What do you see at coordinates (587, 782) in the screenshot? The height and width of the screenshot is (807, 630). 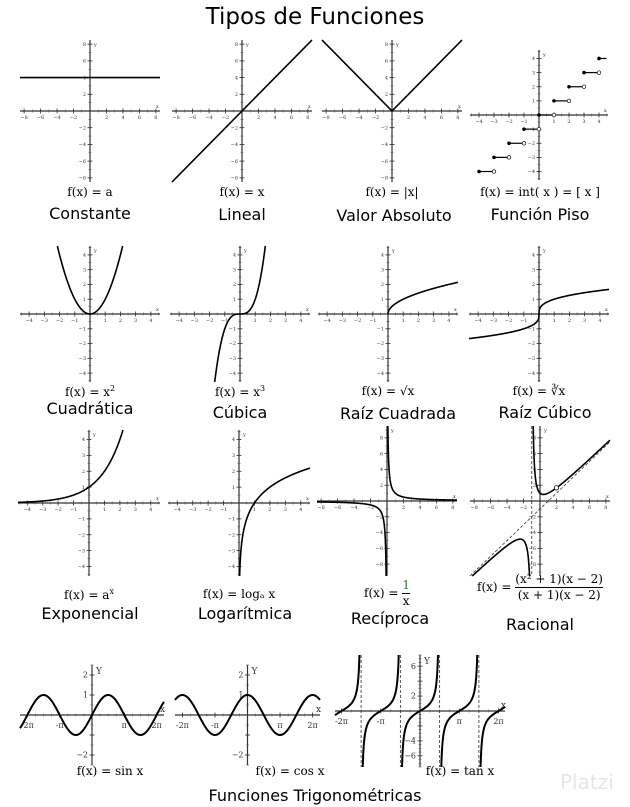 I see `platzi-watermark: Platzi` at bounding box center [587, 782].